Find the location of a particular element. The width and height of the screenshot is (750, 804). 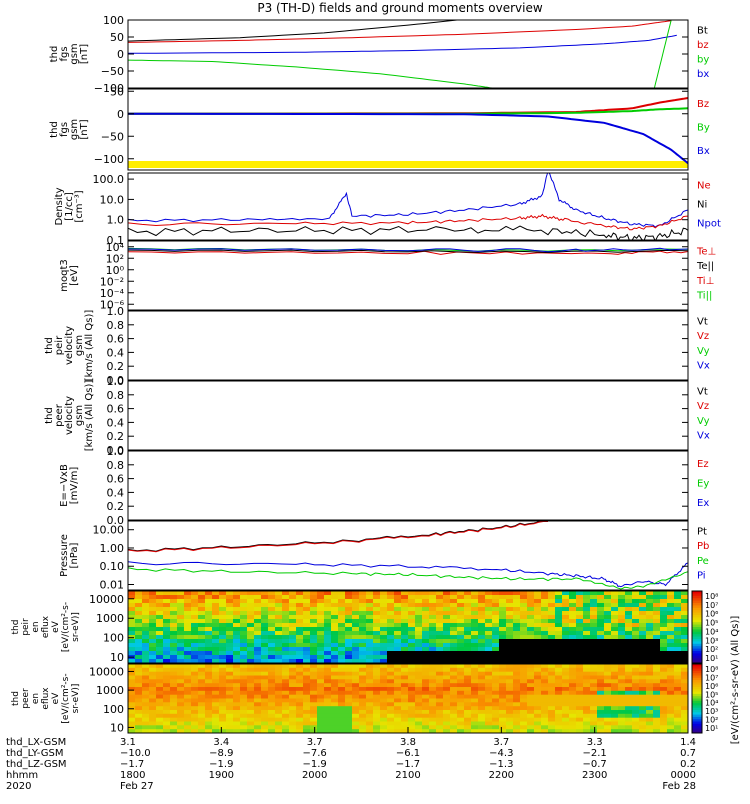

ephem-value: 3.3 is located at coordinates (595, 742).